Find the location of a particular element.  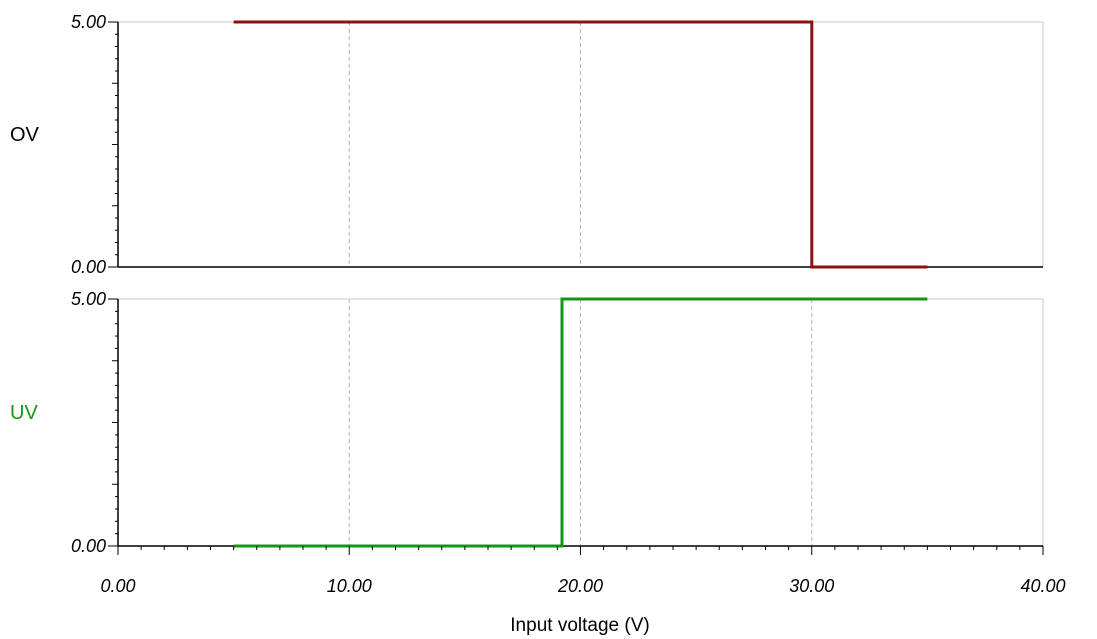

x-axis-title: Input voltage (V) is located at coordinates (579, 625).